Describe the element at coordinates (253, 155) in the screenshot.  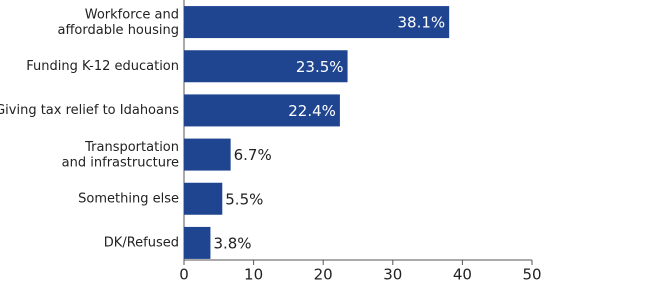
I see `value-label: 6.7%` at that location.